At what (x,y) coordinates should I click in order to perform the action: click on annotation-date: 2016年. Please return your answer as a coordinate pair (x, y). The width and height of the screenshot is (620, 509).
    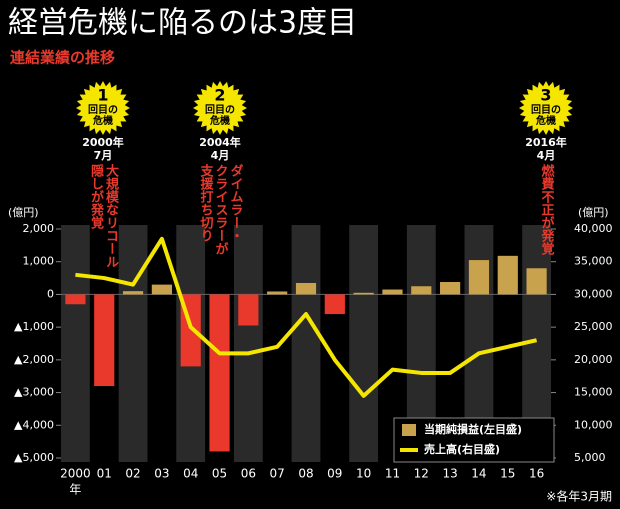
    Looking at the image, I should click on (546, 142).